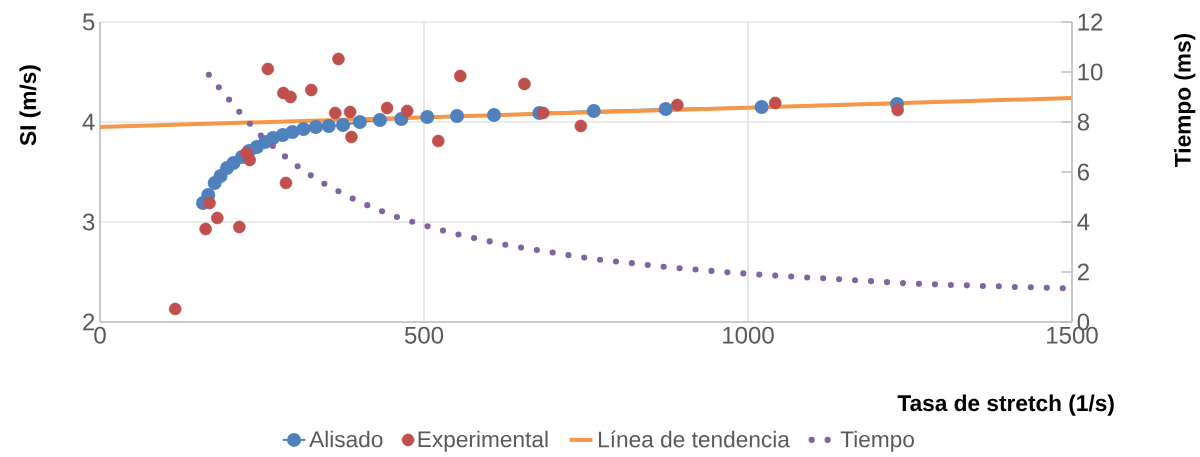 The height and width of the screenshot is (457, 1200). I want to click on y2-tick-label: 6, so click(1083, 172).